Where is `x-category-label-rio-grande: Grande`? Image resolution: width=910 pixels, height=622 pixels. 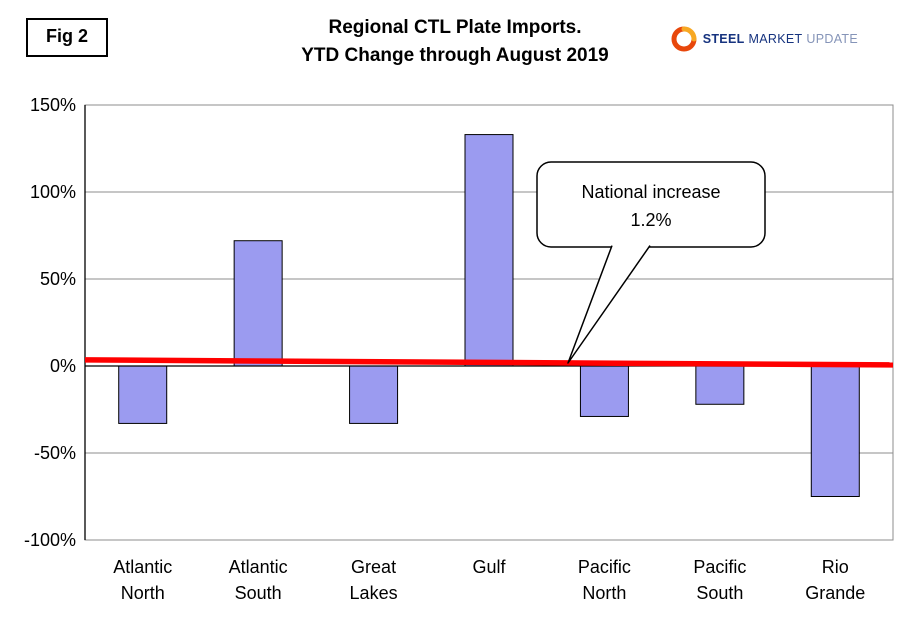
x-category-label-rio-grande: Grande is located at coordinates (835, 593).